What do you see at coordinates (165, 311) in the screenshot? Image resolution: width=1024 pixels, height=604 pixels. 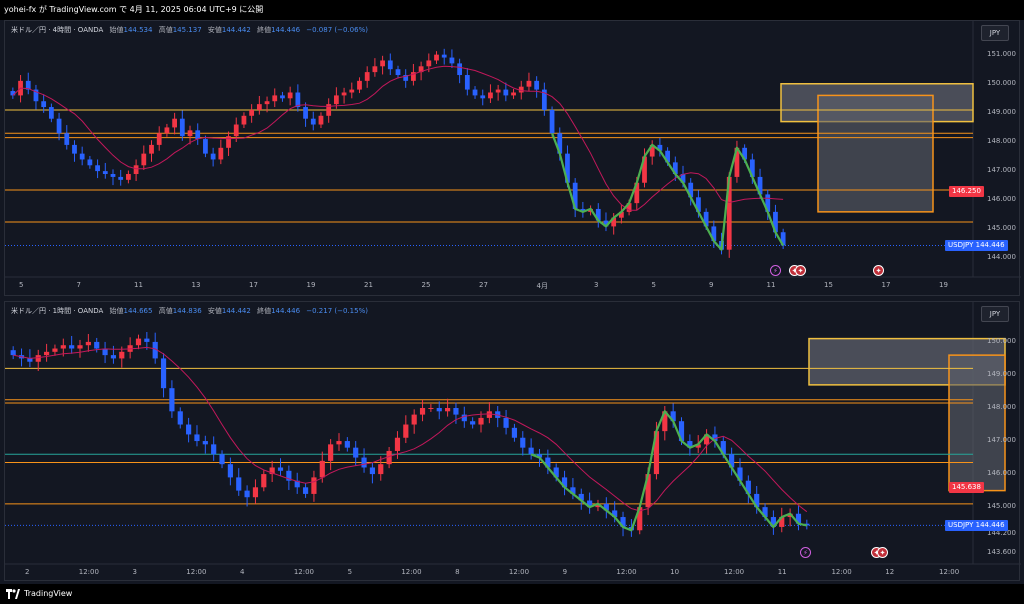 I see `high-label: 高値` at bounding box center [165, 311].